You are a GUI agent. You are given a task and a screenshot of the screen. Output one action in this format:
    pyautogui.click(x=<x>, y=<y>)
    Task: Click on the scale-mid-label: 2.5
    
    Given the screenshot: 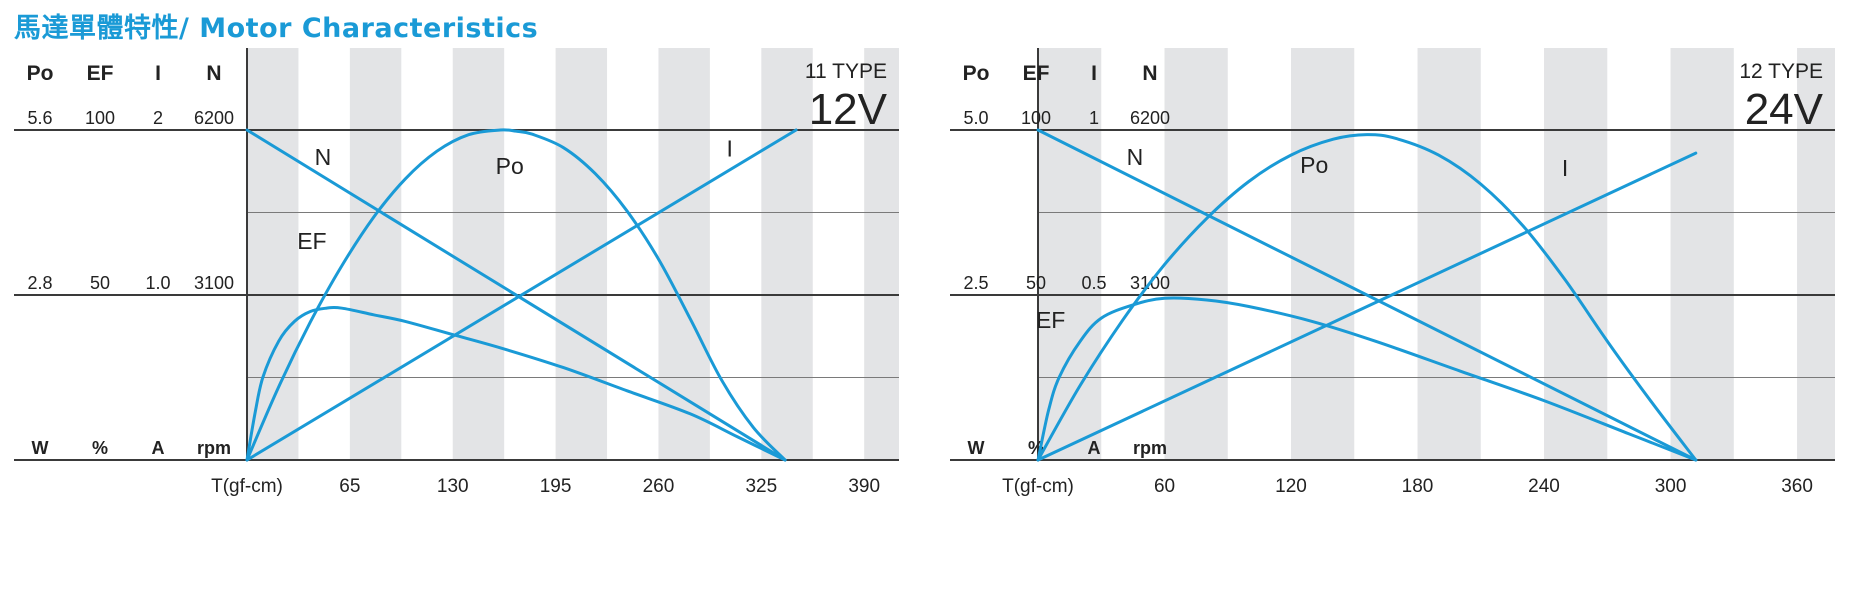 What is the action you would take?
    pyautogui.click(x=975, y=283)
    